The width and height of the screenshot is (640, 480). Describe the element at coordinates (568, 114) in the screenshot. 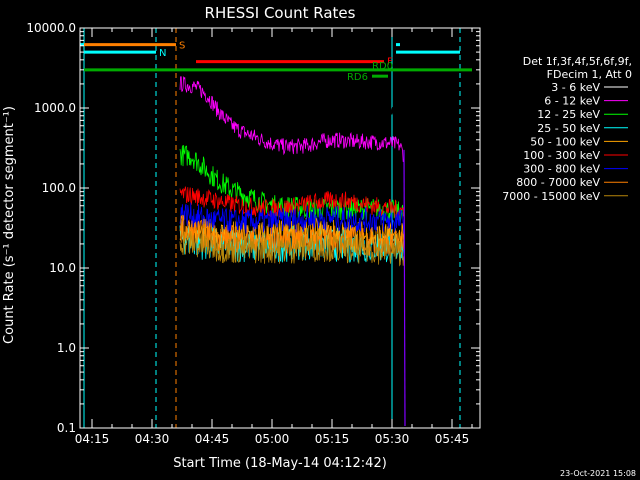

I see `legend-label-2: 12 - 25 keV` at that location.